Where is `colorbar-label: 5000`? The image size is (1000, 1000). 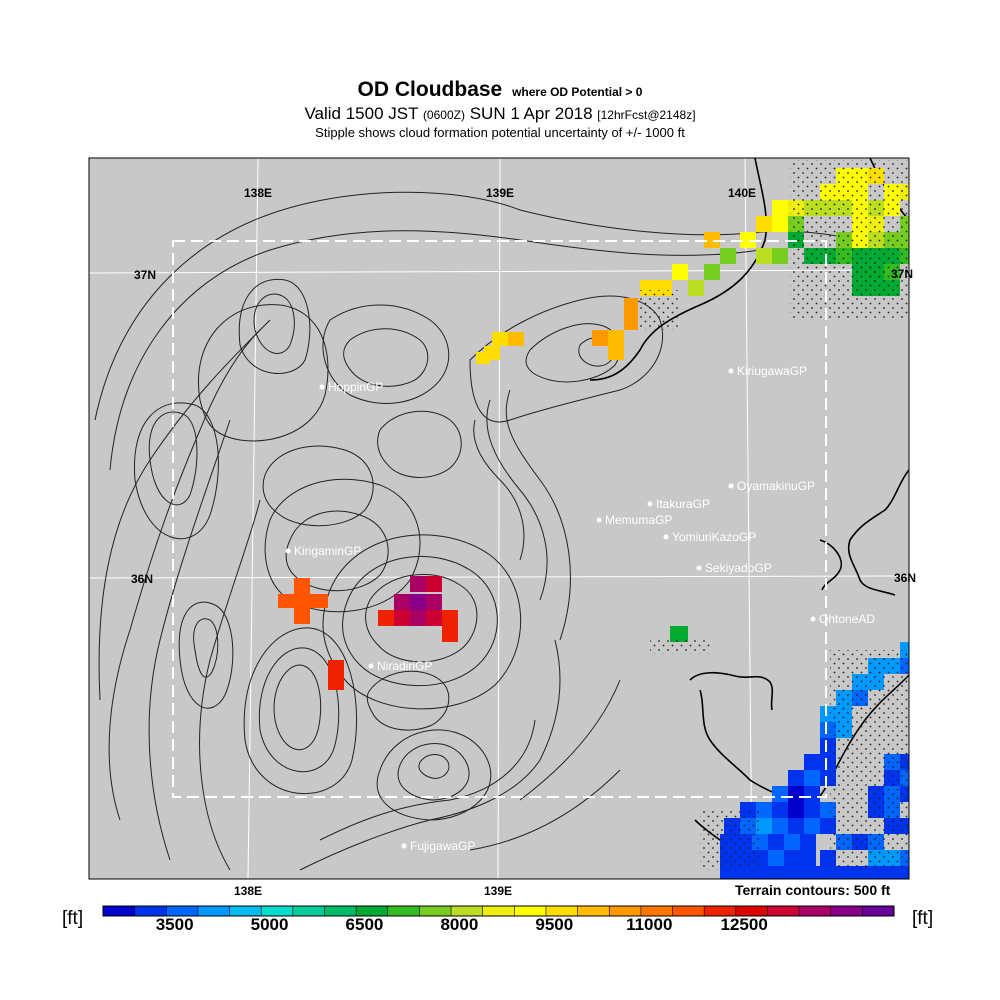 colorbar-label: 5000 is located at coordinates (269, 924).